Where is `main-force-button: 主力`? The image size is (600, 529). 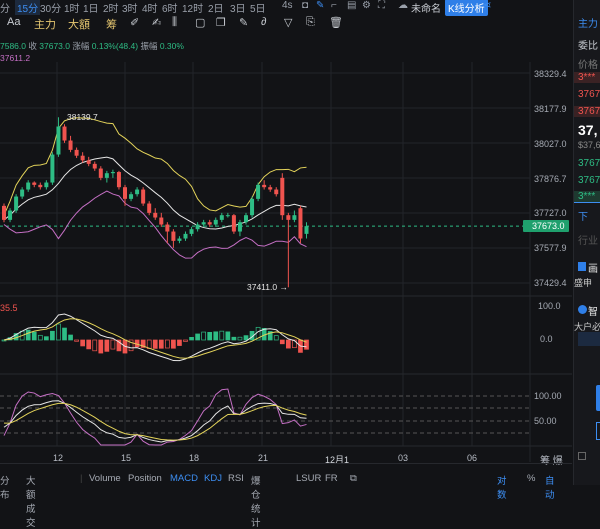 main-force-button: 主力 is located at coordinates (45, 25).